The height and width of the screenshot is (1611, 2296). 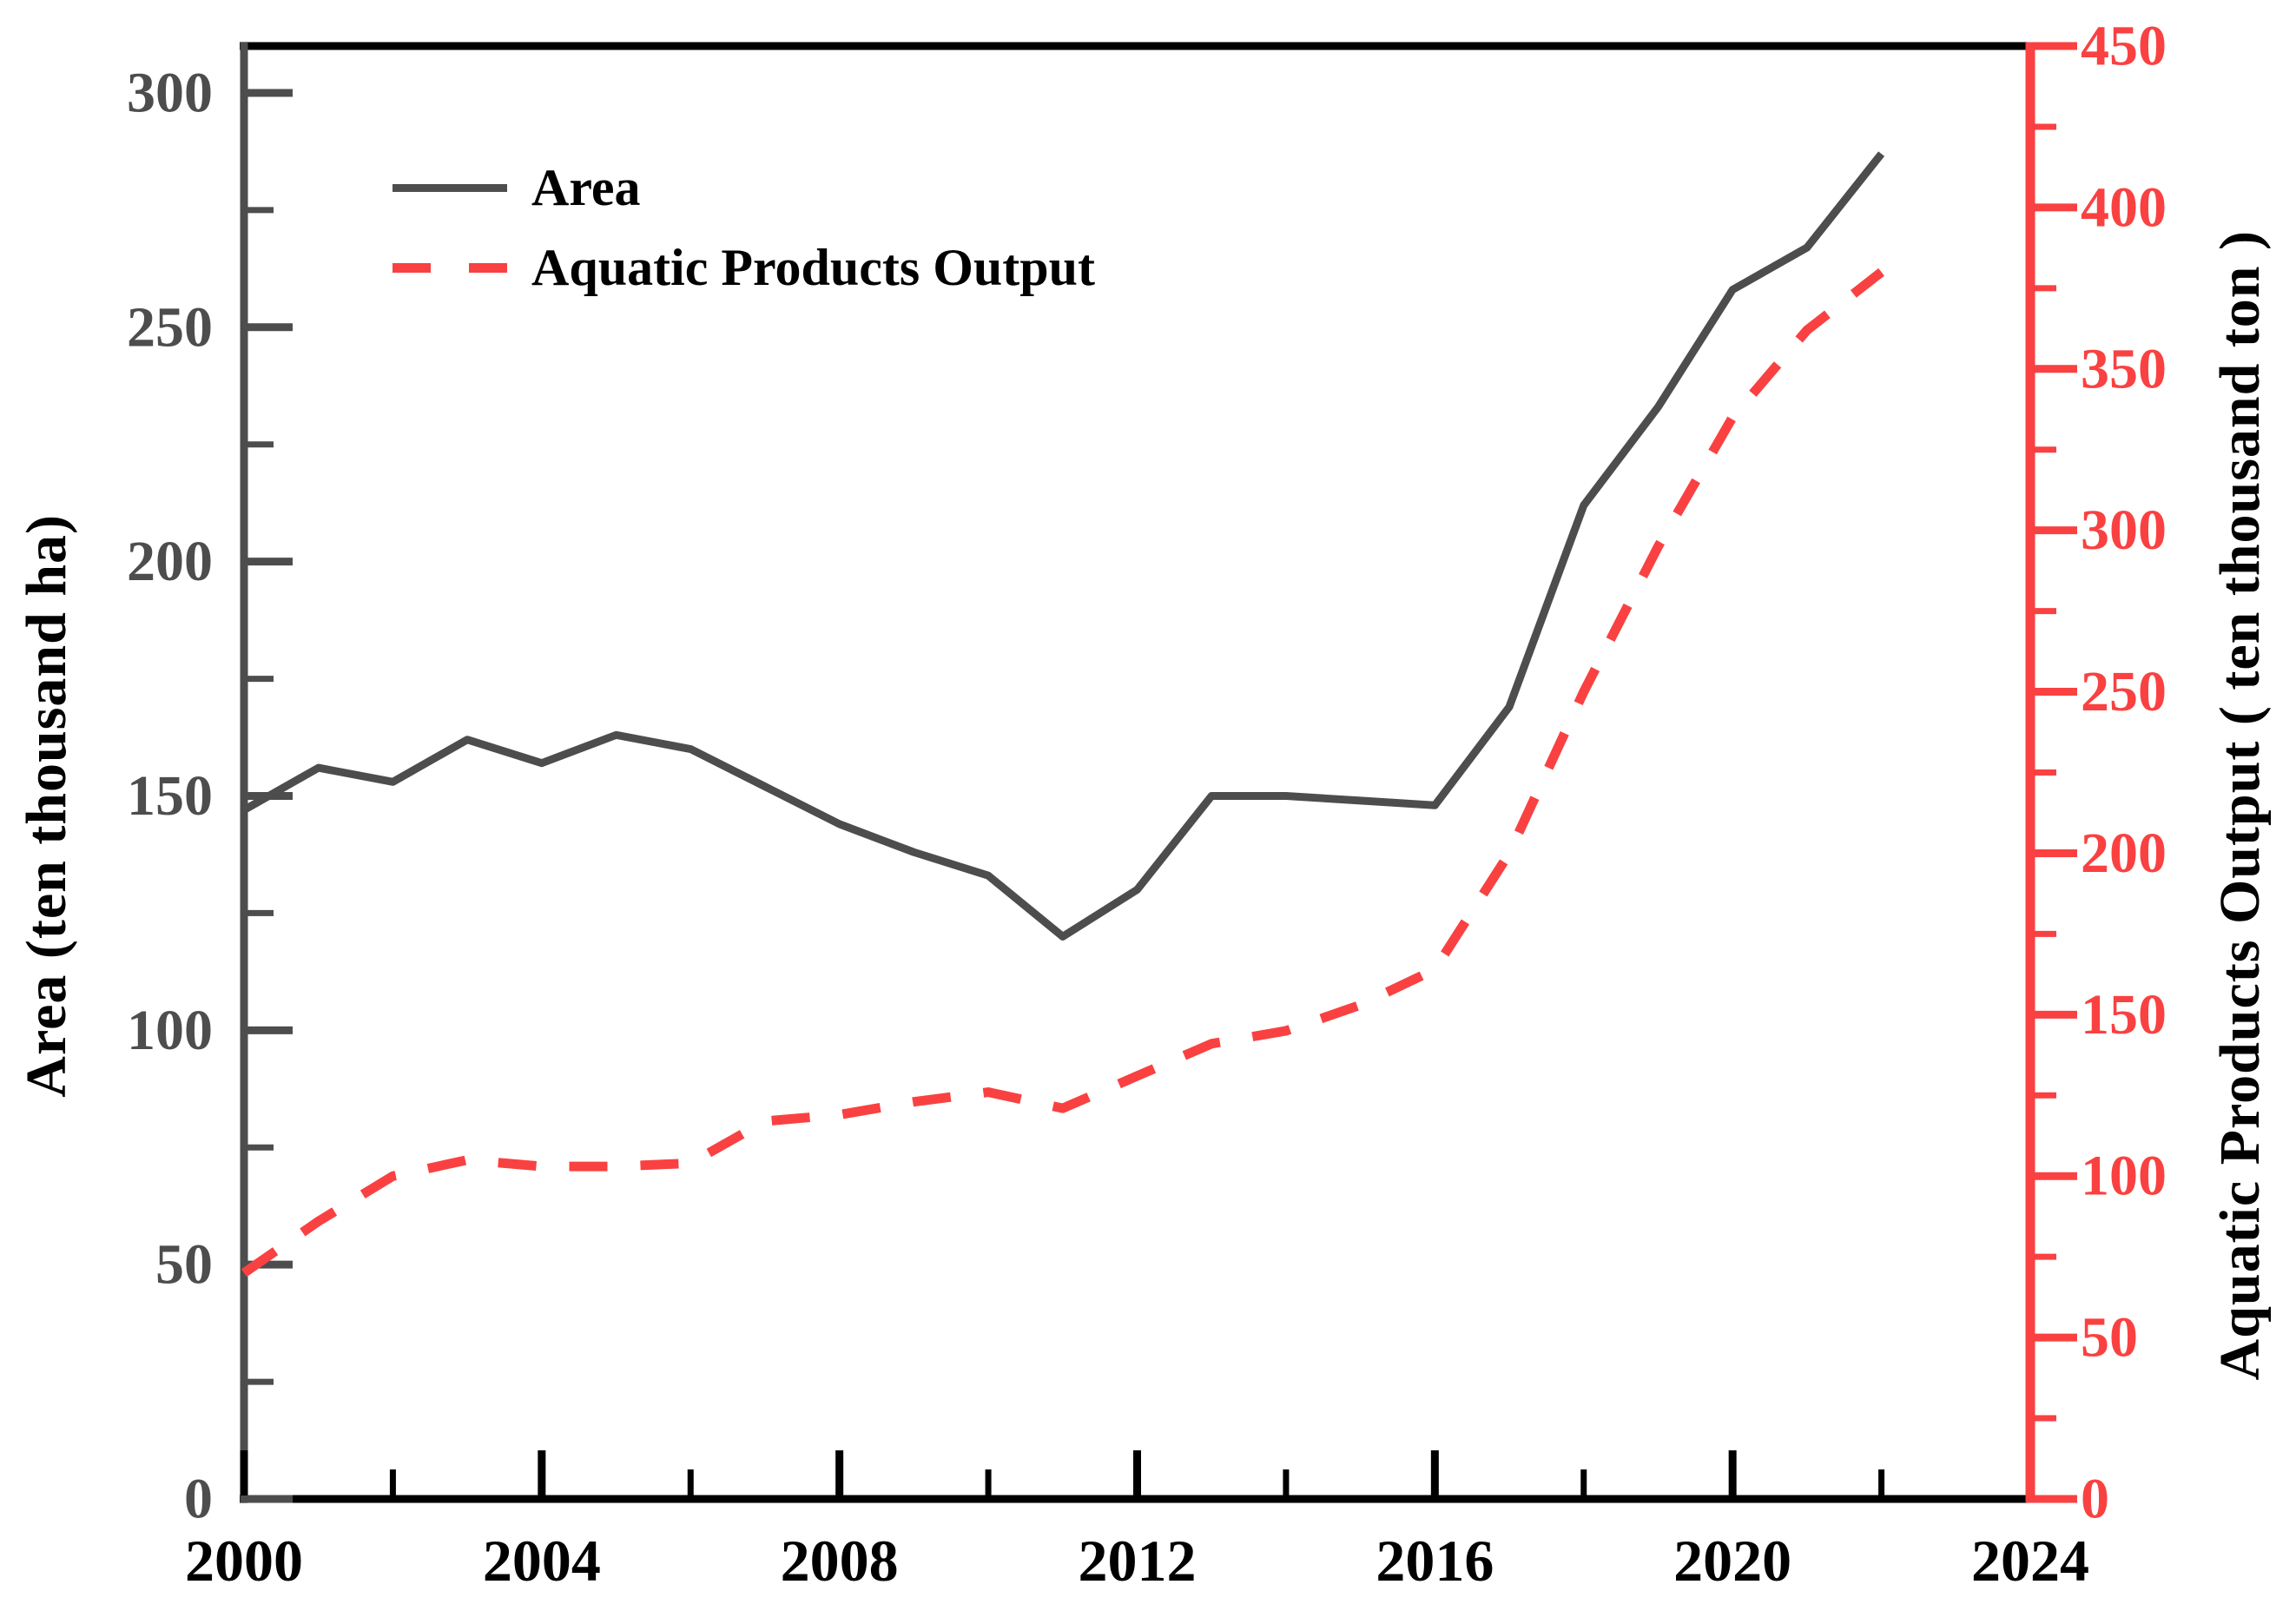 I want to click on x-axis-tick-label: 2020, so click(x=1732, y=1561).